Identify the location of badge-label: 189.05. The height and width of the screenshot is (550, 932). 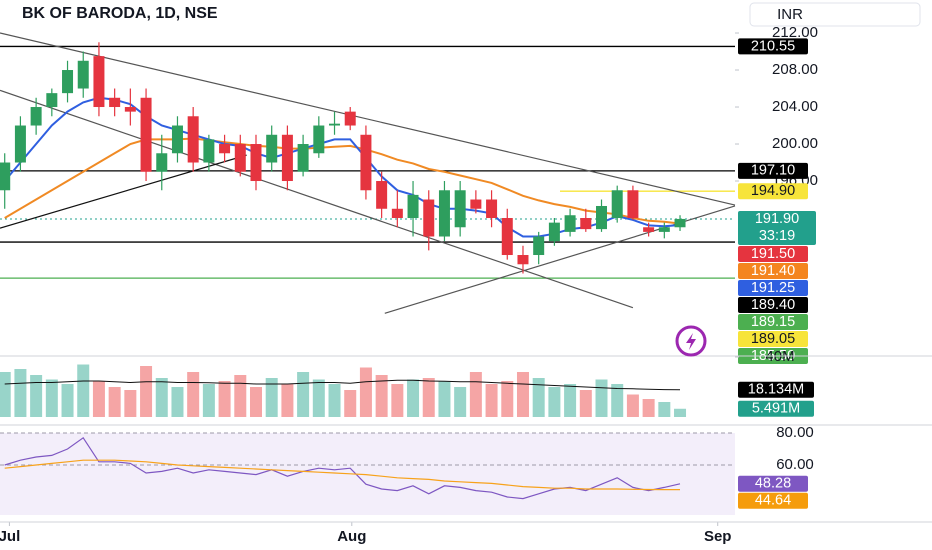
(773, 339).